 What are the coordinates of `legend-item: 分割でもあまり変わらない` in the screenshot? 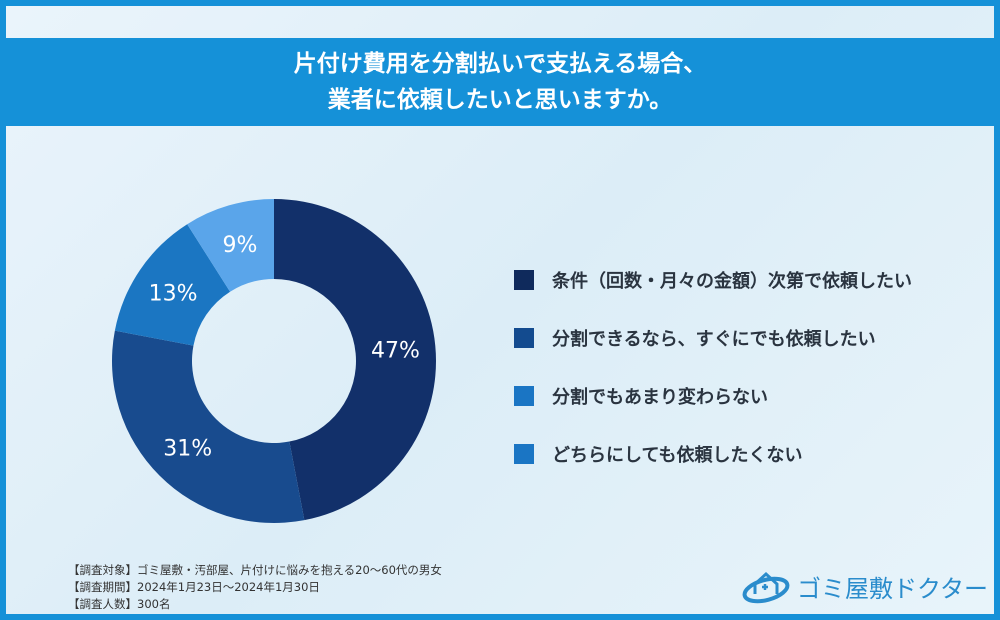 It's located at (713, 396).